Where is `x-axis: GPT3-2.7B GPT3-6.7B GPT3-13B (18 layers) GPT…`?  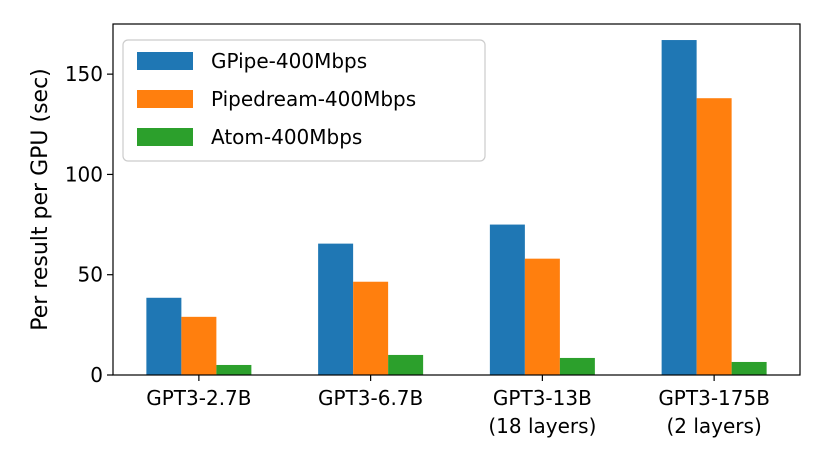
x-axis: GPT3-2.7B GPT3-6.7B GPT3-13B (18 layers) GPT… is located at coordinates (458, 406).